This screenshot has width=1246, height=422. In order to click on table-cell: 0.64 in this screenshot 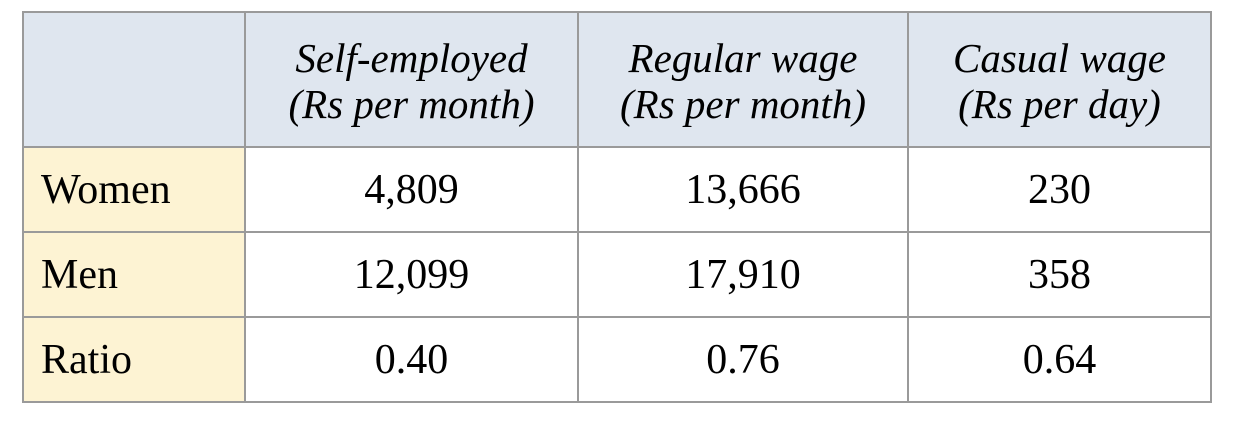, I will do `click(1059, 359)`.